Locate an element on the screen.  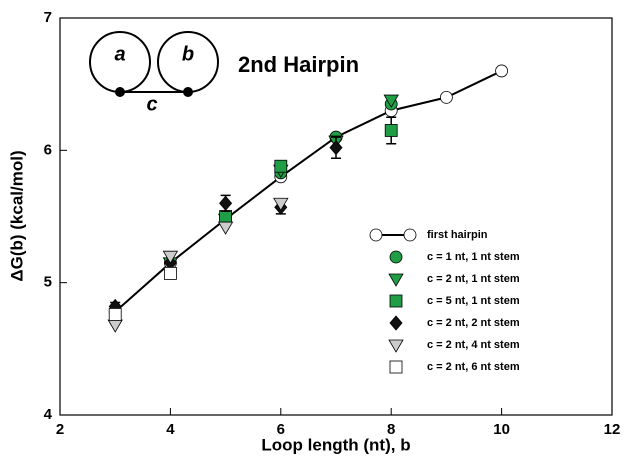
y-tick-label: 6 is located at coordinates (48, 149).